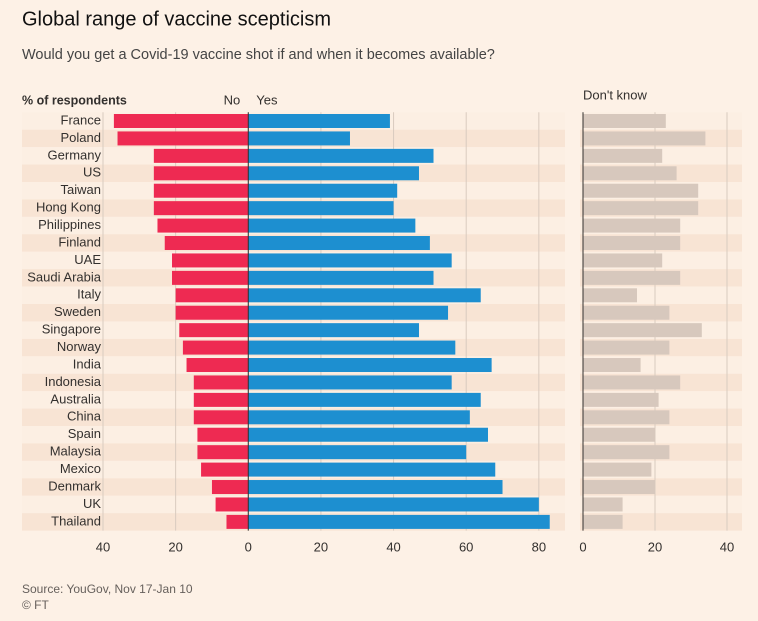 This screenshot has width=758, height=621. What do you see at coordinates (89, 294) in the screenshot?
I see `y-tick-label: Italy` at bounding box center [89, 294].